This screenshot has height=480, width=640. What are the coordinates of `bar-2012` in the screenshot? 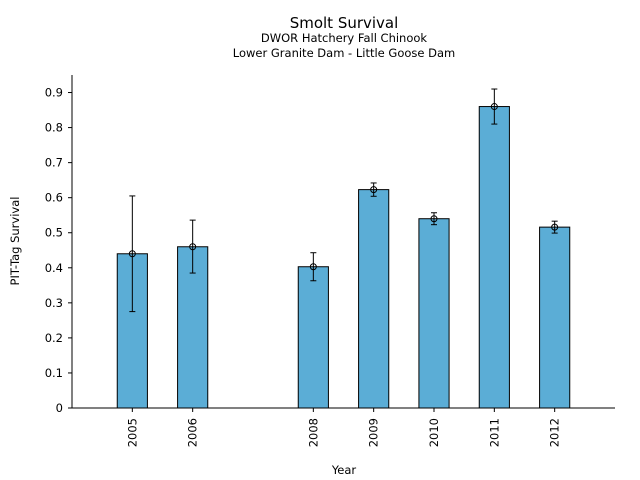 It's located at (555, 317).